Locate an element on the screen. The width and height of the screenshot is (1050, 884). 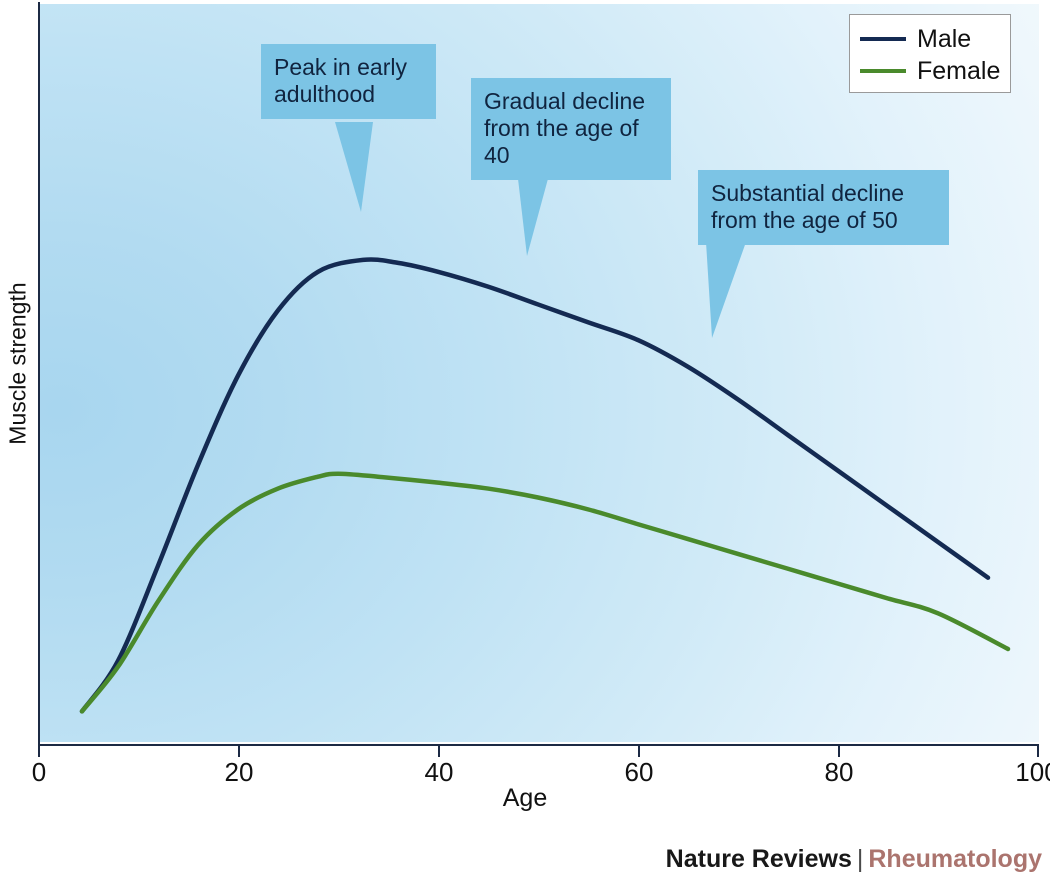
journal-name: Rheumatology is located at coordinates (955, 859).